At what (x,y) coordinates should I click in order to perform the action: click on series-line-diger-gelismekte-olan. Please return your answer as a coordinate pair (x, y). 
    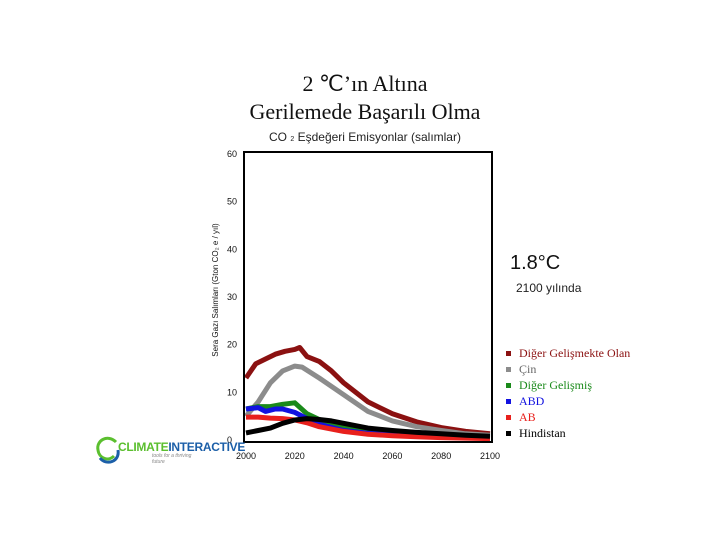
    Looking at the image, I should click on (367, 391).